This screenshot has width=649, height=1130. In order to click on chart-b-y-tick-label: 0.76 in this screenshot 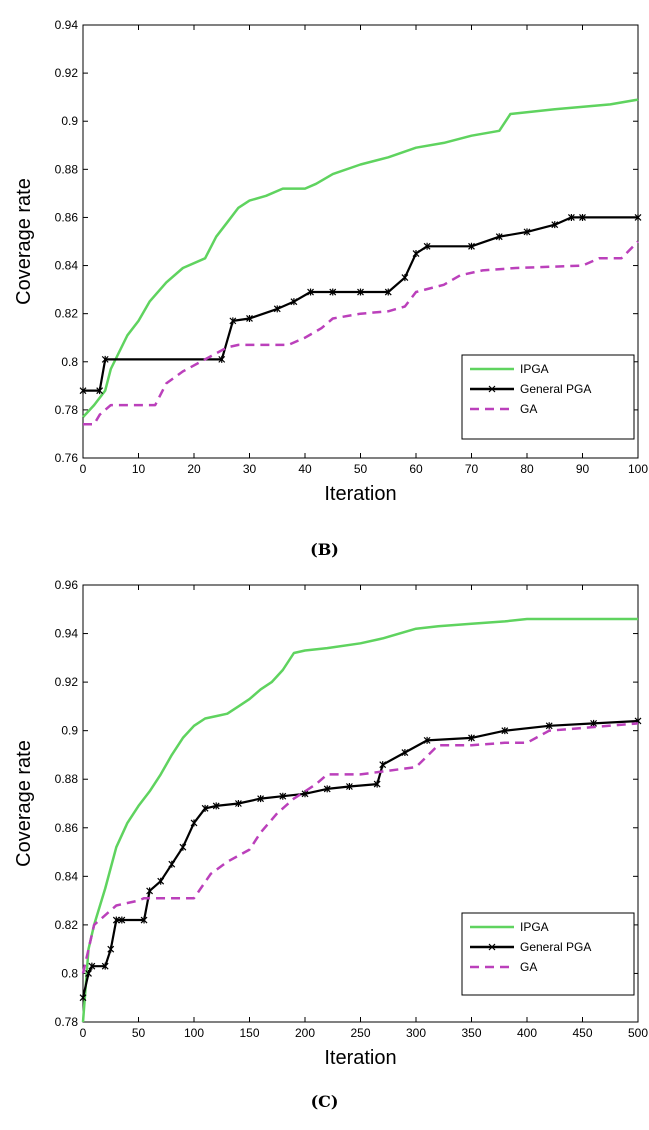, I will do `click(67, 458)`.